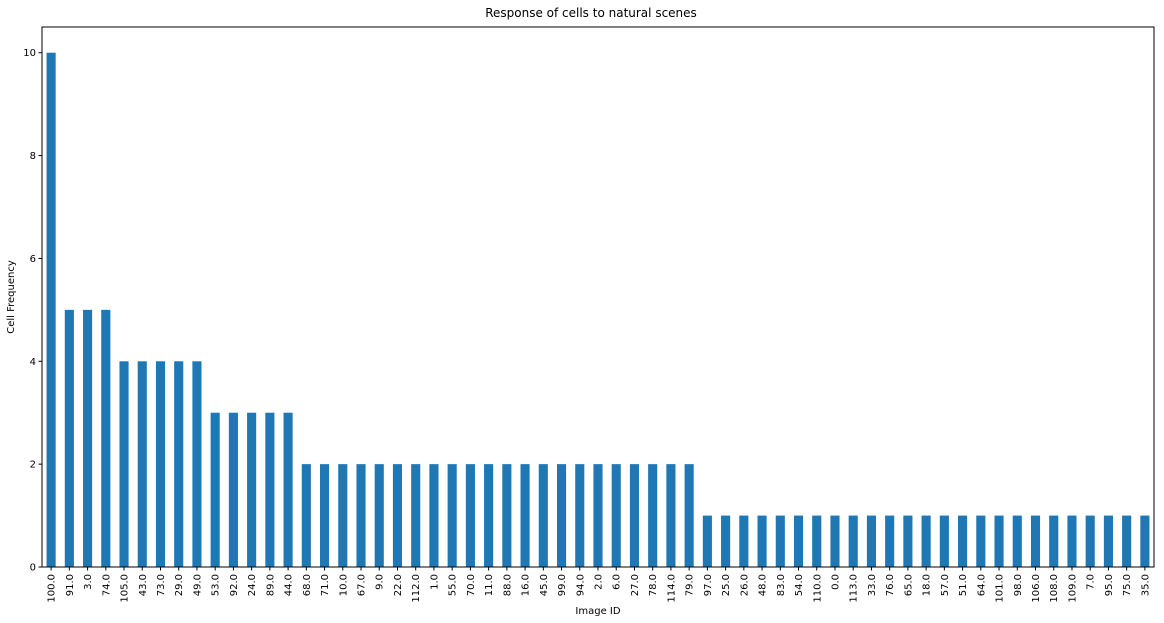 Image resolution: width=1164 pixels, height=623 pixels. What do you see at coordinates (252, 585) in the screenshot?
I see `x-tick-label: 24.0` at bounding box center [252, 585].